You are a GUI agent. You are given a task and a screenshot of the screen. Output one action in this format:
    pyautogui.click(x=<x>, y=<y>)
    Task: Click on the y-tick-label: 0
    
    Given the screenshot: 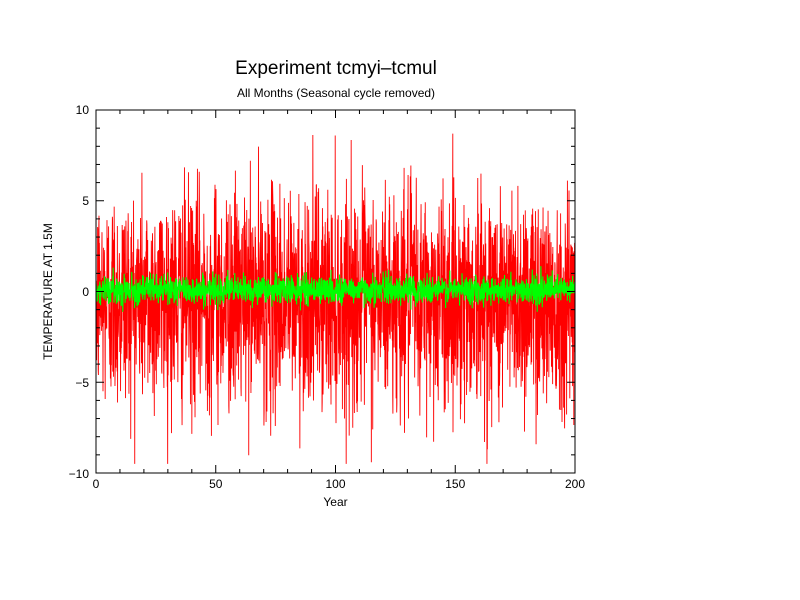 What is the action you would take?
    pyautogui.click(x=85, y=292)
    